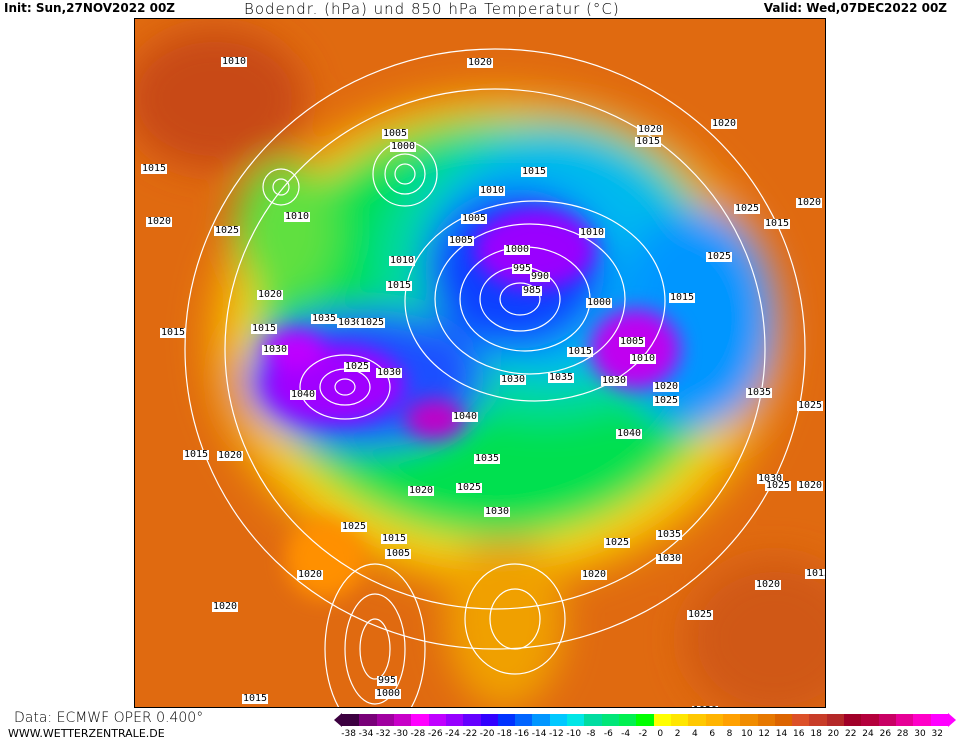  Describe the element at coordinates (418, 734) in the screenshot. I see `colorbar-tick: -28` at that location.